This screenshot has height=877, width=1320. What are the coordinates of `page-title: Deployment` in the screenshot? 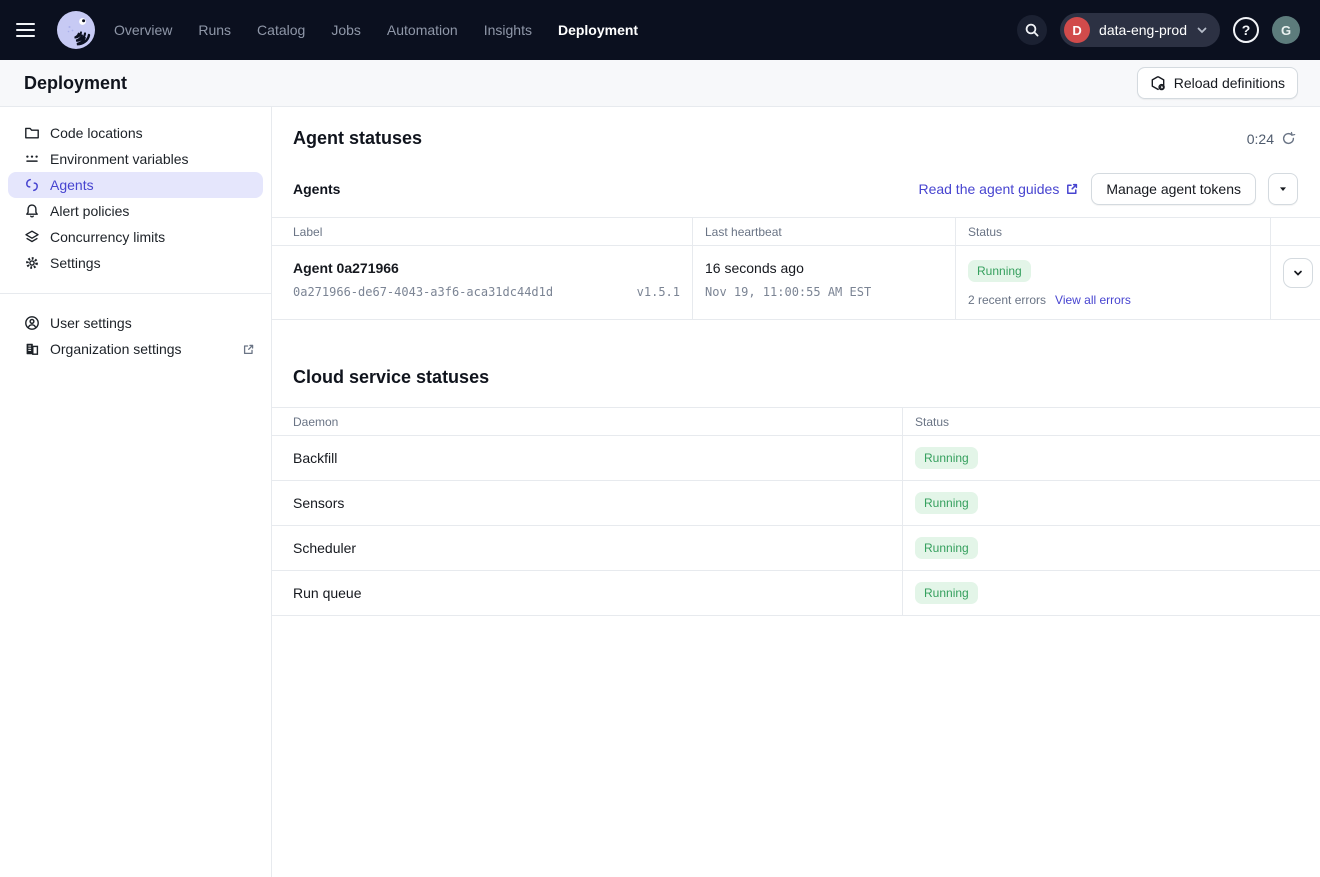 It's located at (76, 82).